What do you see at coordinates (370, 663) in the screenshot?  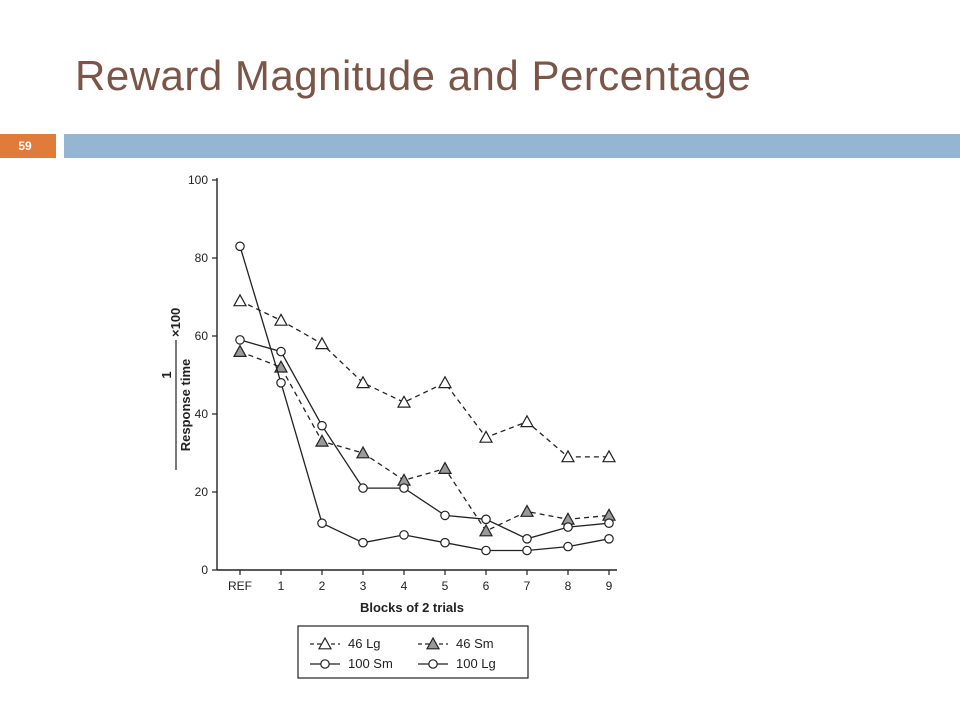 I see `legend-label: 100 Sm` at bounding box center [370, 663].